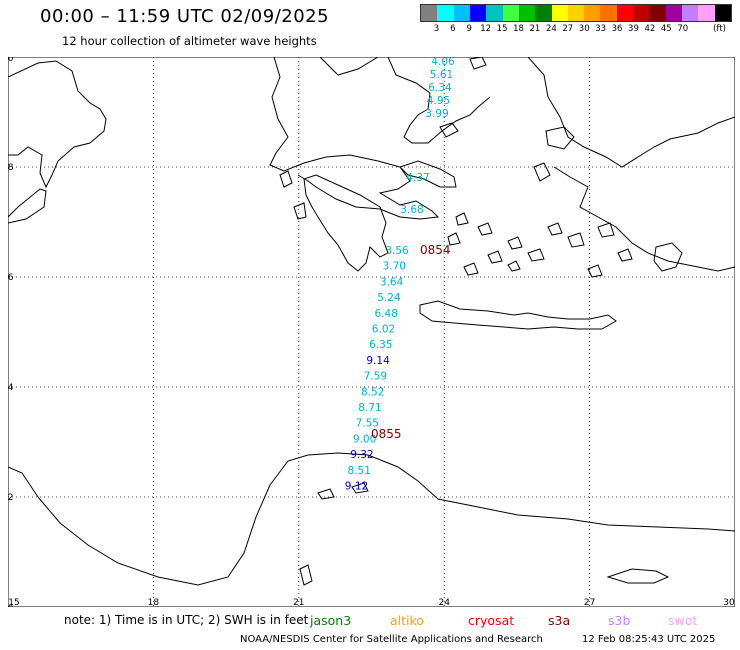 Image resolution: width=740 pixels, height=650 pixels. Describe the element at coordinates (11, 60) in the screenshot. I see `lat-label: 40` at that location.